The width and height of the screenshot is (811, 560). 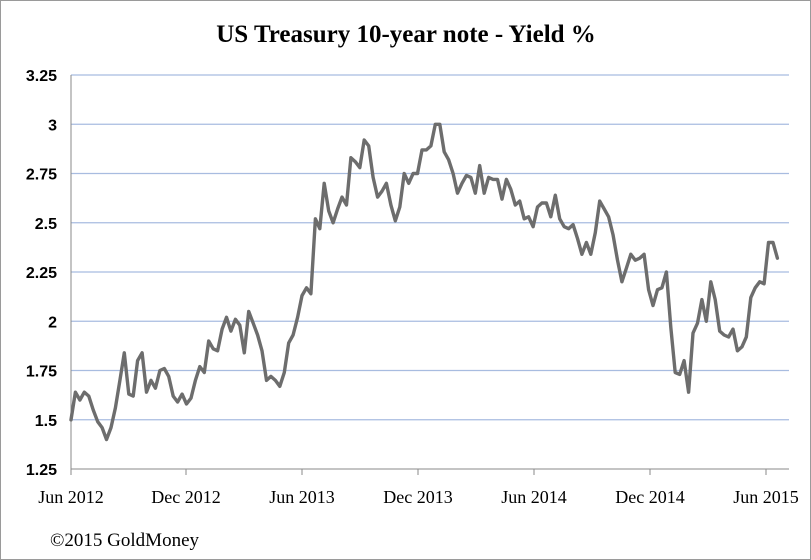 What do you see at coordinates (41, 470) in the screenshot?
I see `y-tick-label: 1.25` at bounding box center [41, 470].